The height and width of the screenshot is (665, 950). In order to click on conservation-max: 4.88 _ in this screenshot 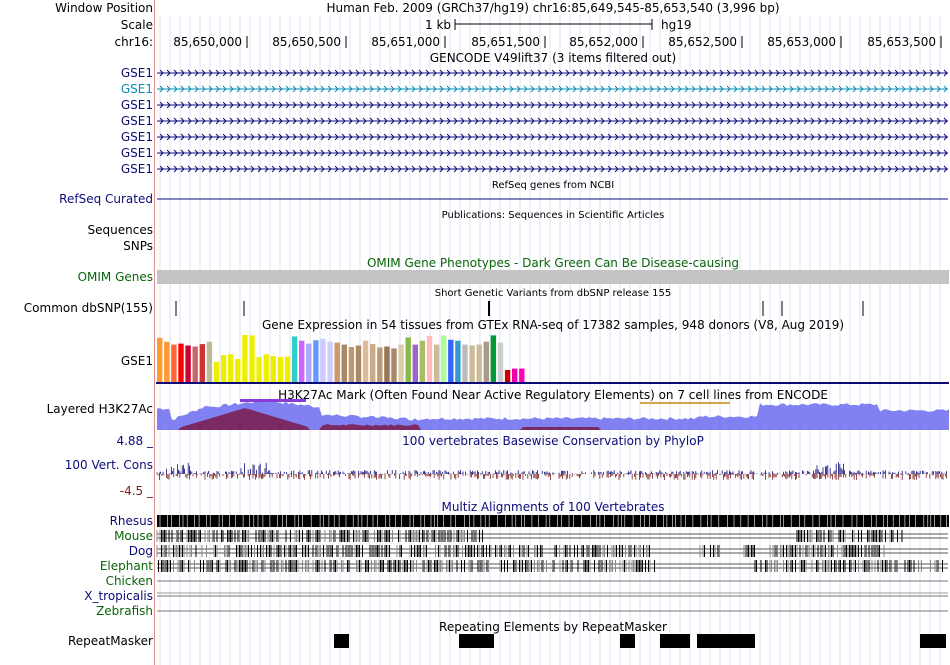, I will do `click(134, 441)`.